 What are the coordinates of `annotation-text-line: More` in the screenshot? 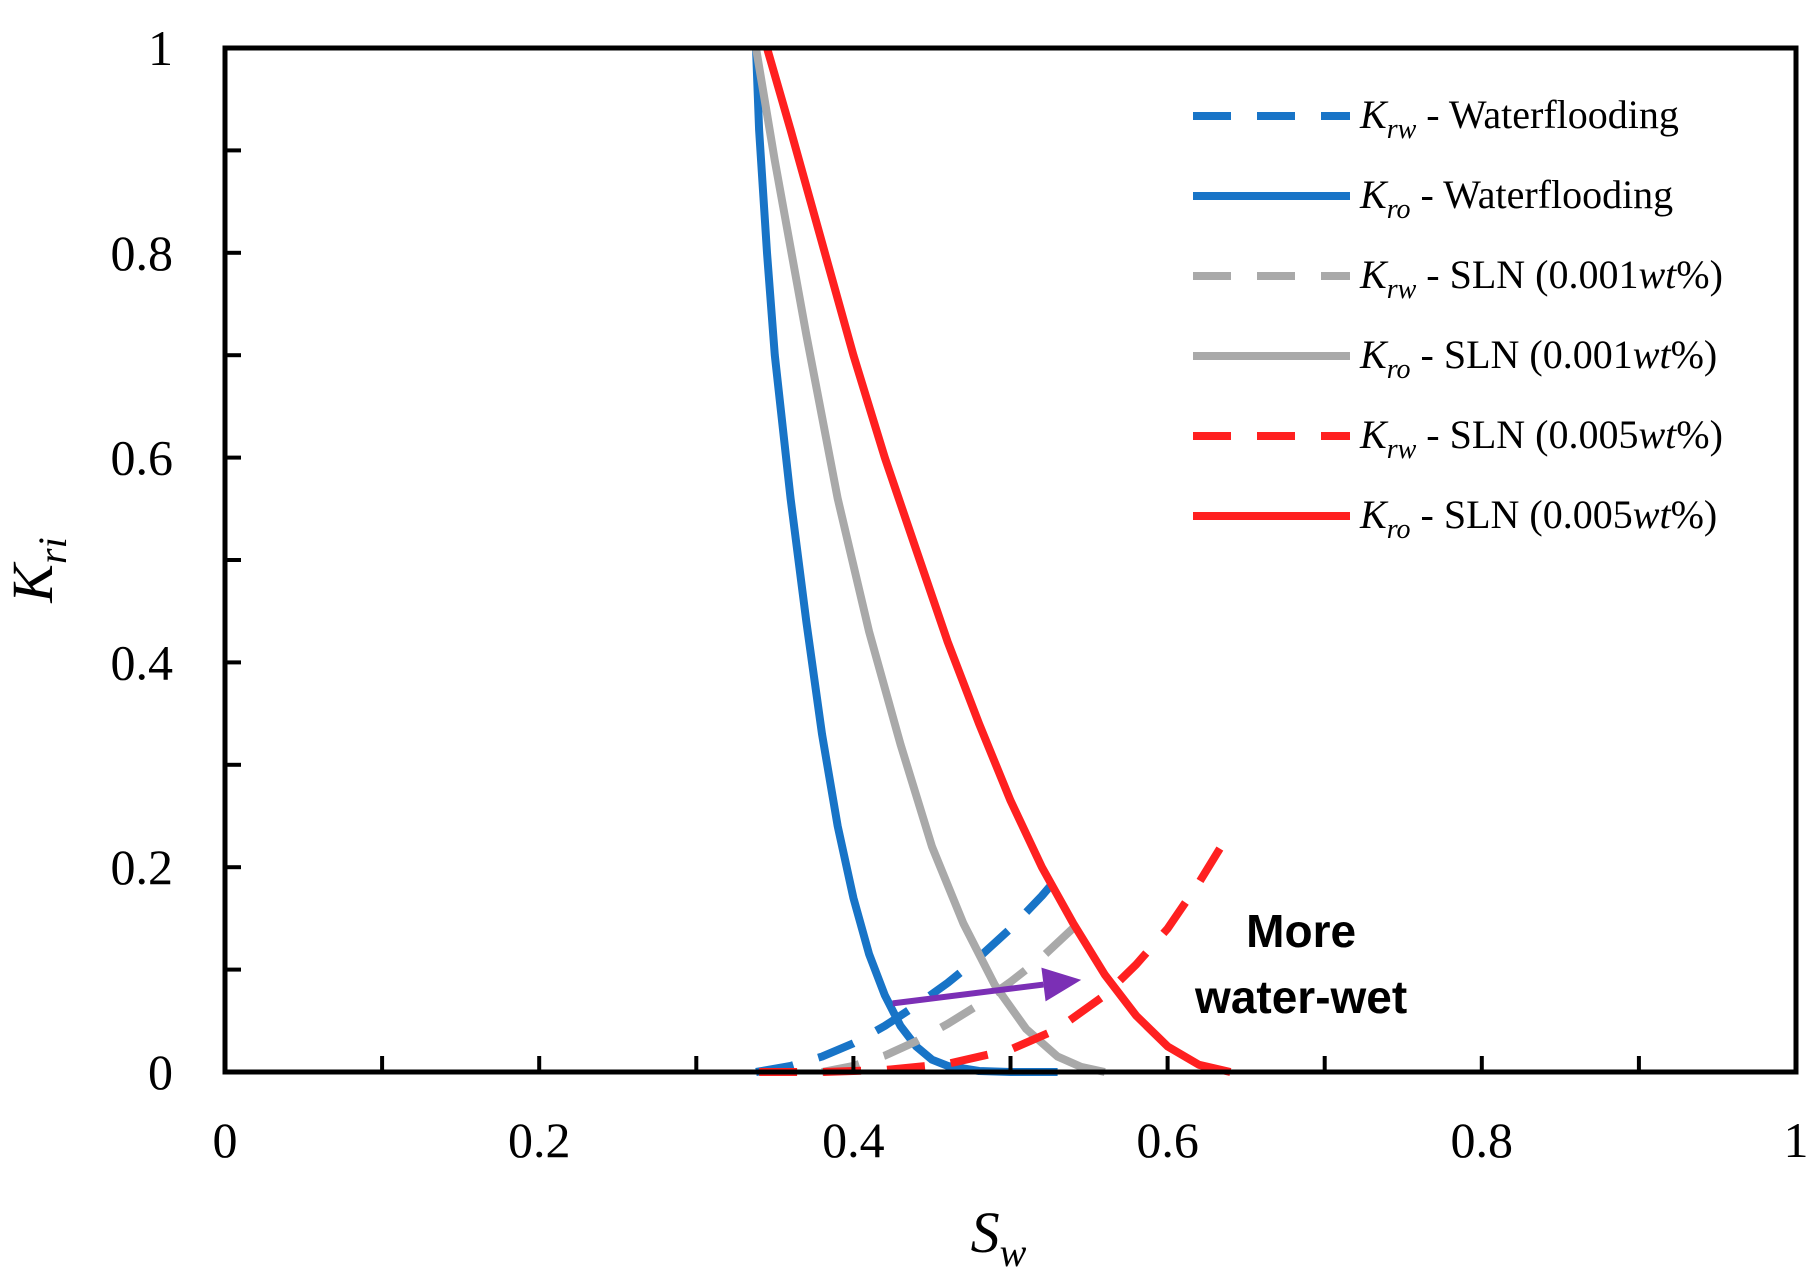 It's located at (1301, 931).